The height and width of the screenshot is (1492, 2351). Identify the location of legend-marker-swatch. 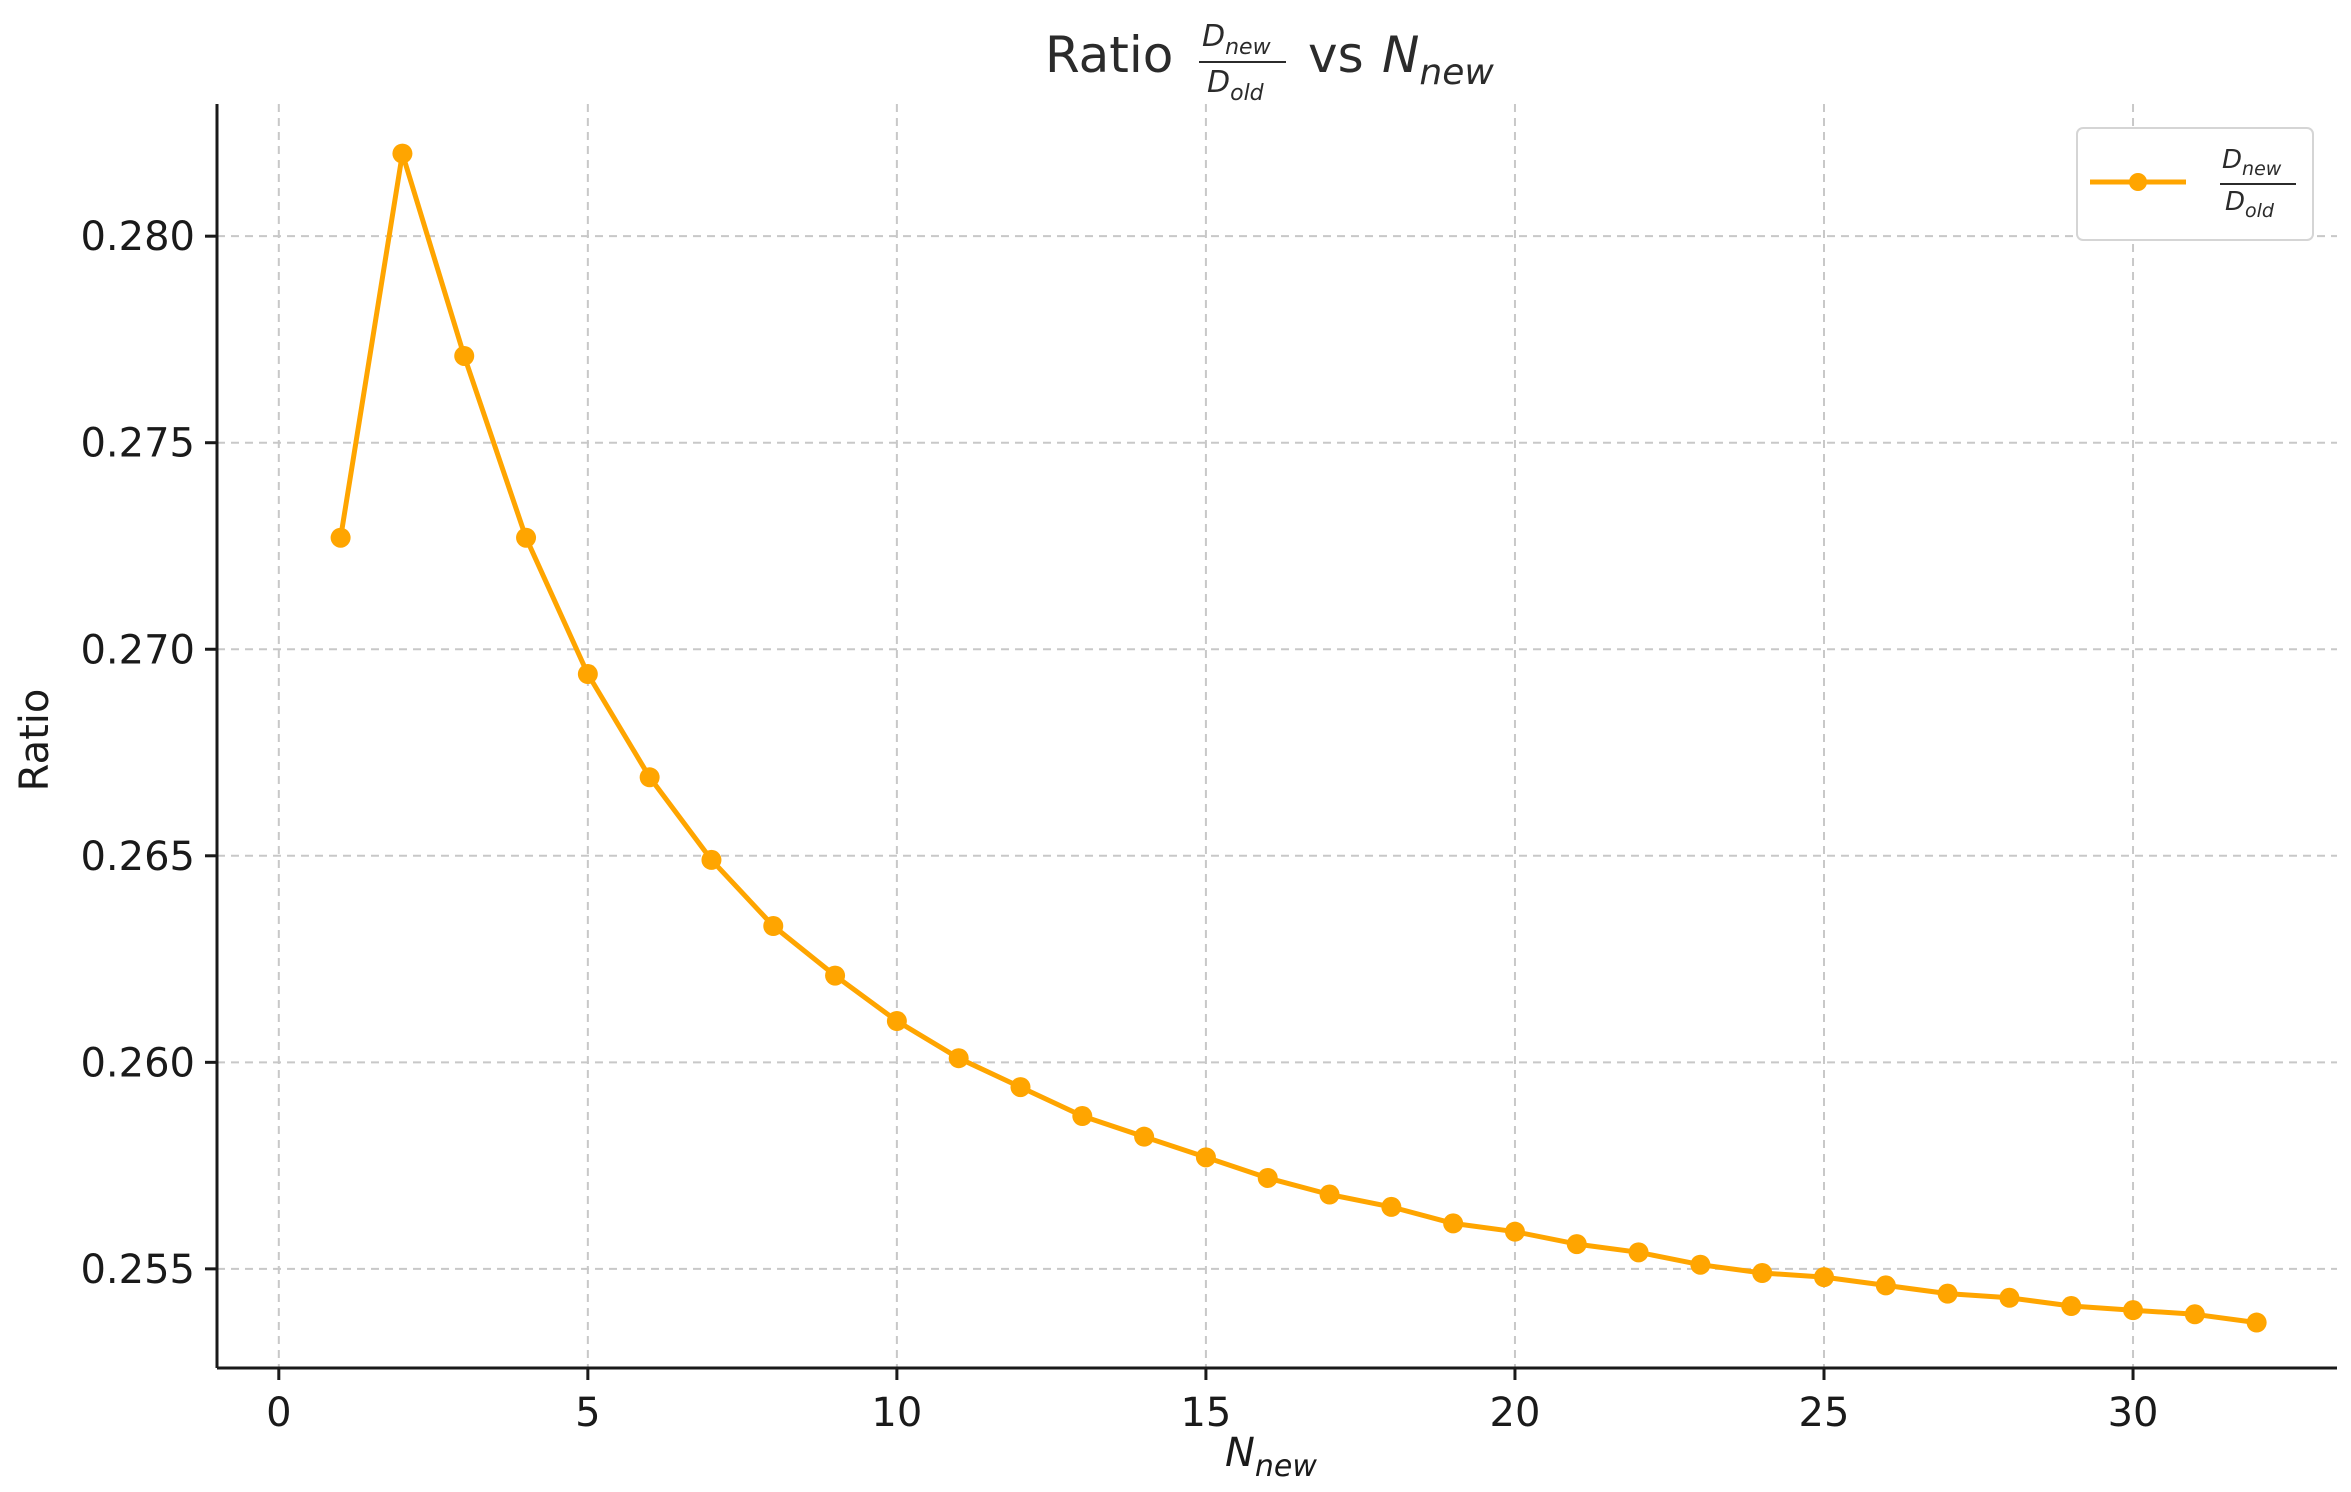
(2138, 182).